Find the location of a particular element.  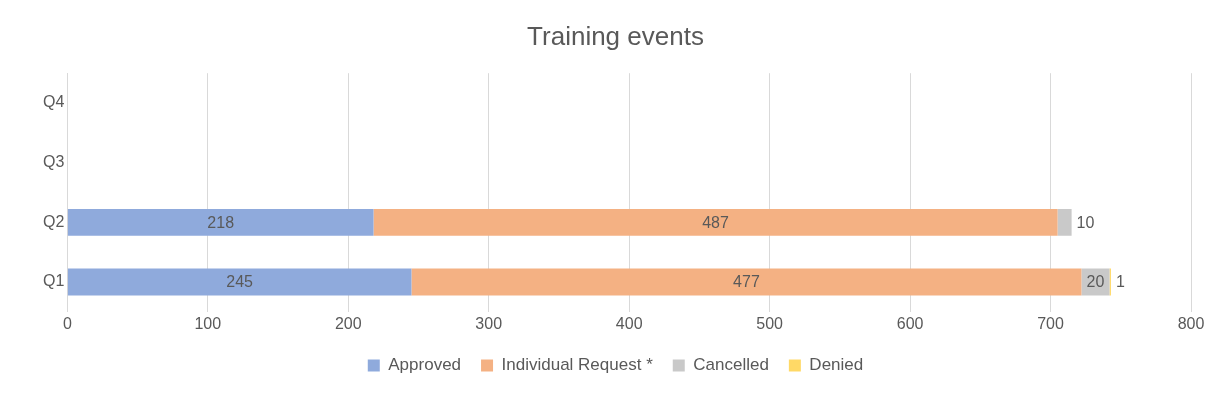

x-tick-label: 400 is located at coordinates (629, 323).